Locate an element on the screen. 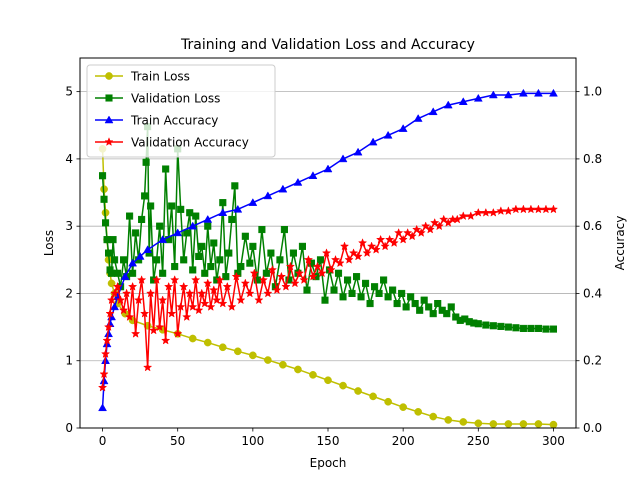 This screenshot has height=480, width=640. y-right-tick-label-5: 1.0 is located at coordinates (592, 92).